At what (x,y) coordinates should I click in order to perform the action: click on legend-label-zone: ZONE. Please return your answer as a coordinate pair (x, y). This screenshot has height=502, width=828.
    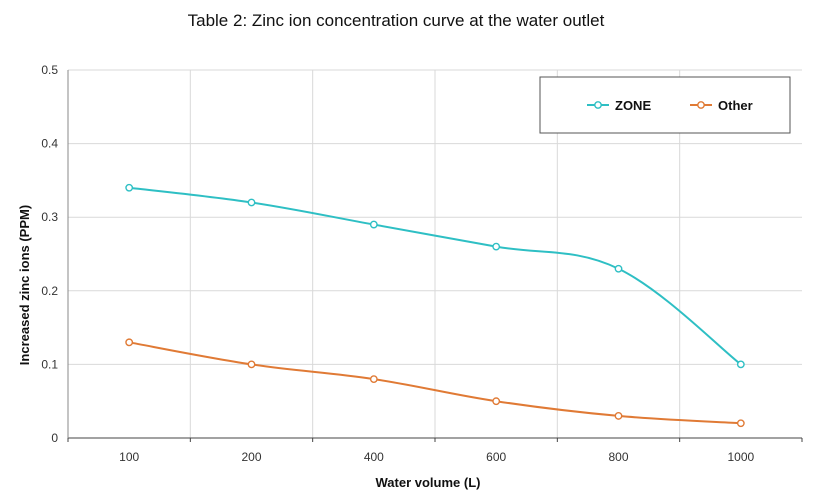
    Looking at the image, I should click on (633, 105).